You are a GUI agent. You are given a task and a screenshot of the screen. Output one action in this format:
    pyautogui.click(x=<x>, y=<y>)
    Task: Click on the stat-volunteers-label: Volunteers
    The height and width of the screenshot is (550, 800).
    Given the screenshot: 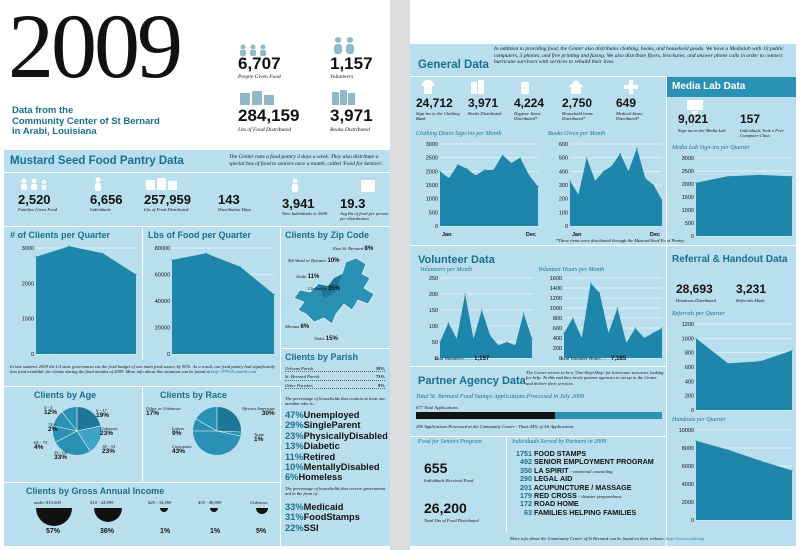 What is the action you would take?
    pyautogui.click(x=342, y=77)
    